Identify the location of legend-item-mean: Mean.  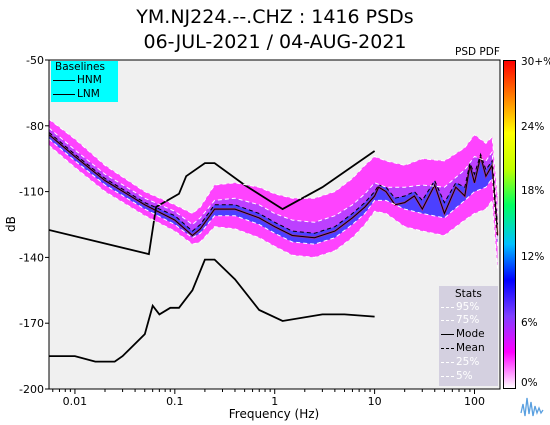
(463, 348).